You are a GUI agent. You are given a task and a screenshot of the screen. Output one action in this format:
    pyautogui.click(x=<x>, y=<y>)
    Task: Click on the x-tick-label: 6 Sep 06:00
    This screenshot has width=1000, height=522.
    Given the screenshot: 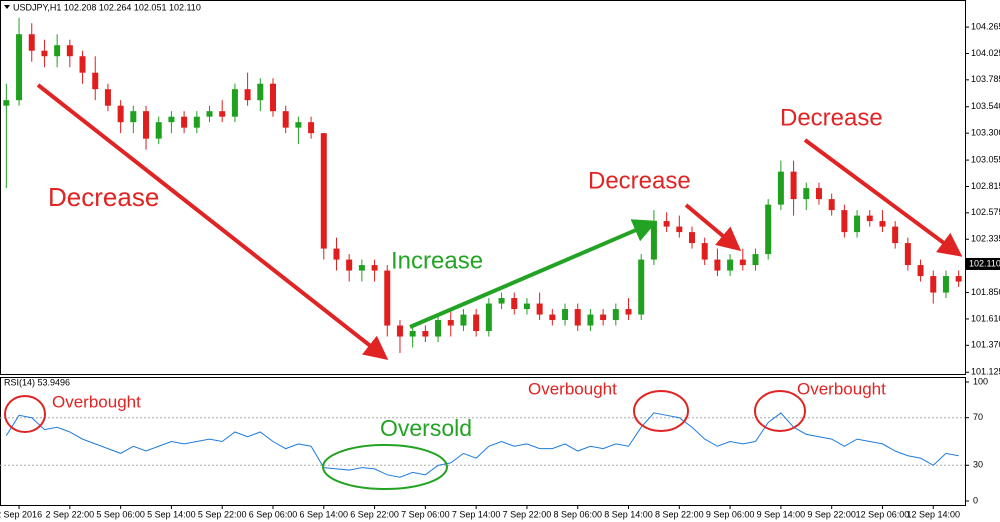 What is the action you would take?
    pyautogui.click(x=273, y=514)
    